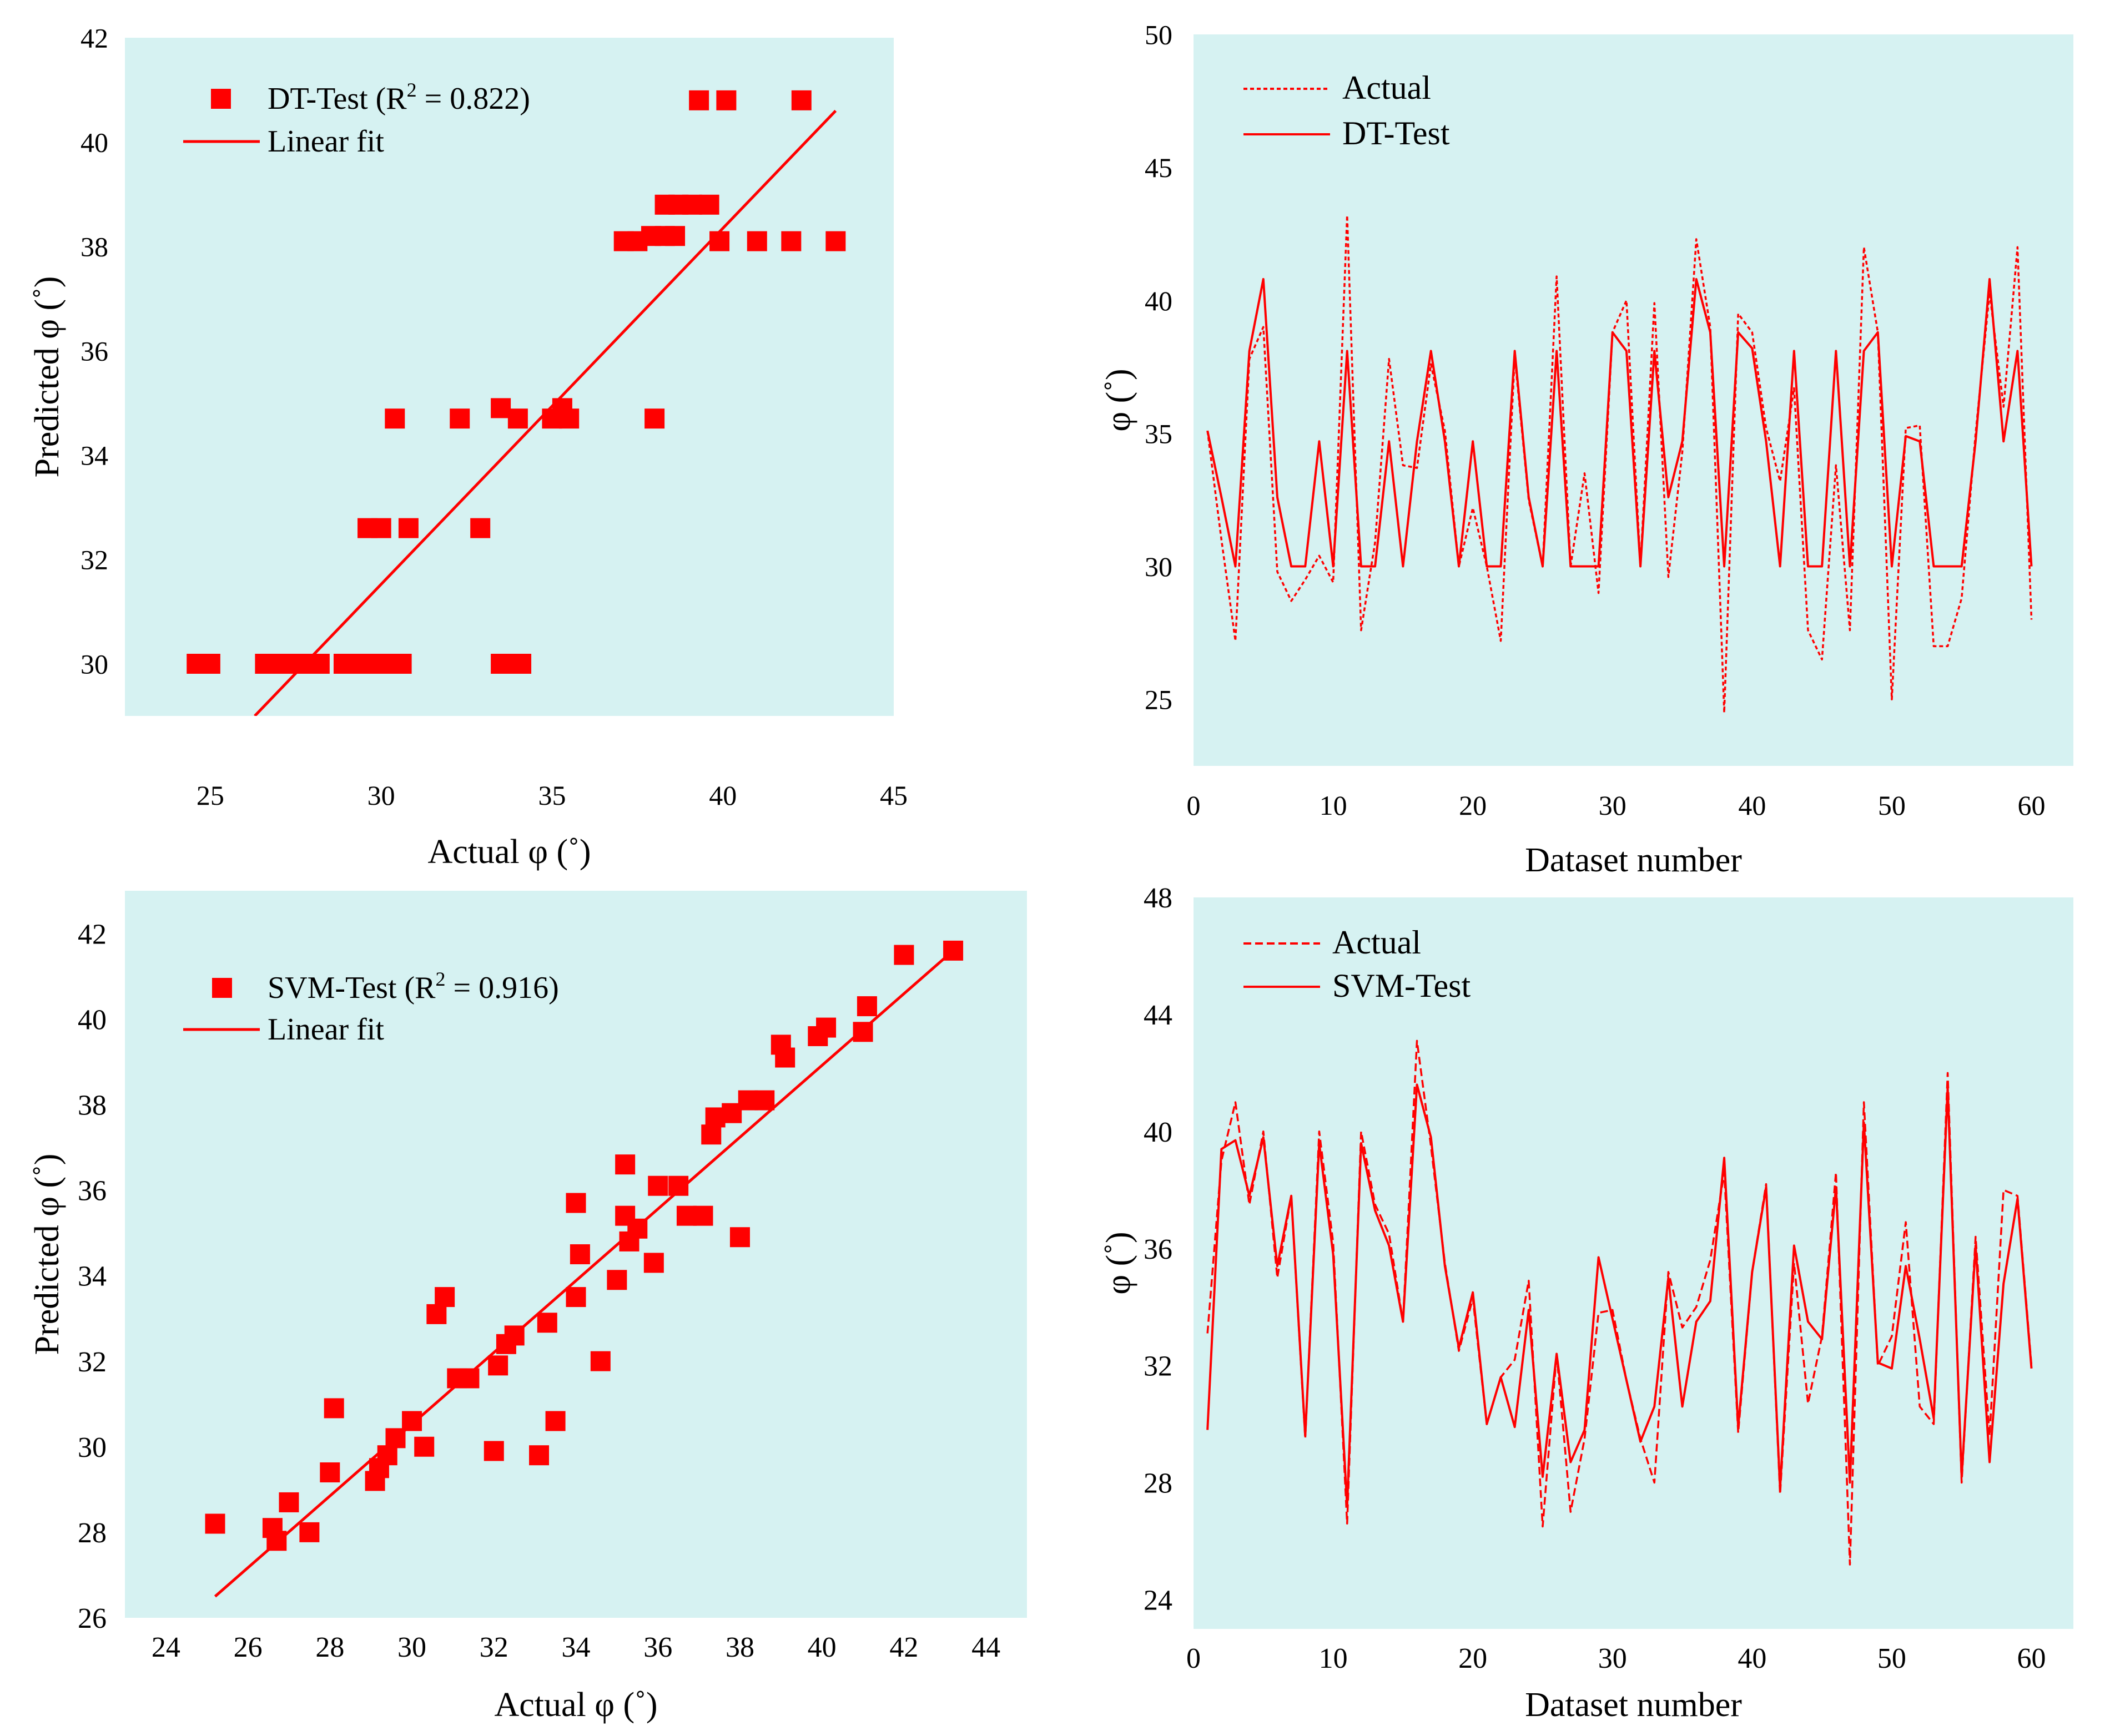  I want to click on svm-series-x-tick-label: 50, so click(1891, 1659).